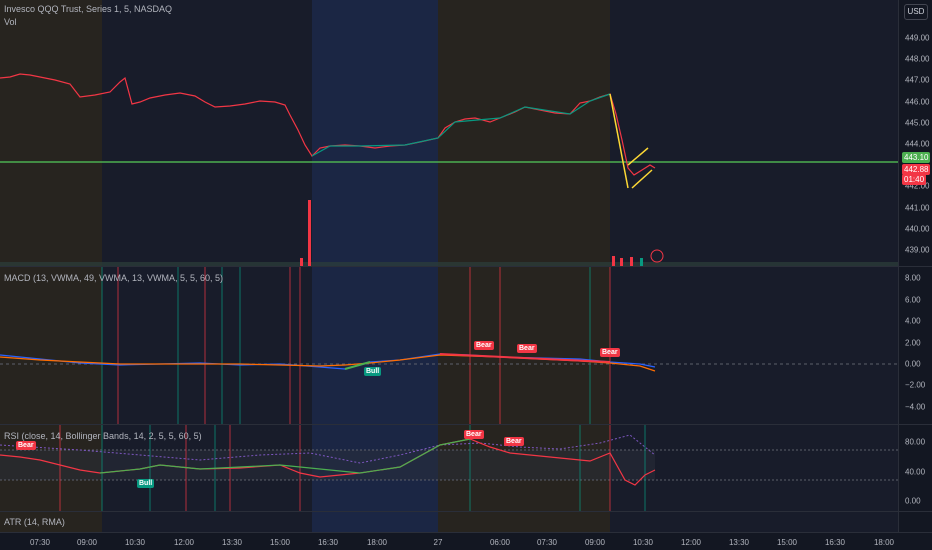  What do you see at coordinates (917, 123) in the screenshot?
I see `price-tick: 445.00` at bounding box center [917, 123].